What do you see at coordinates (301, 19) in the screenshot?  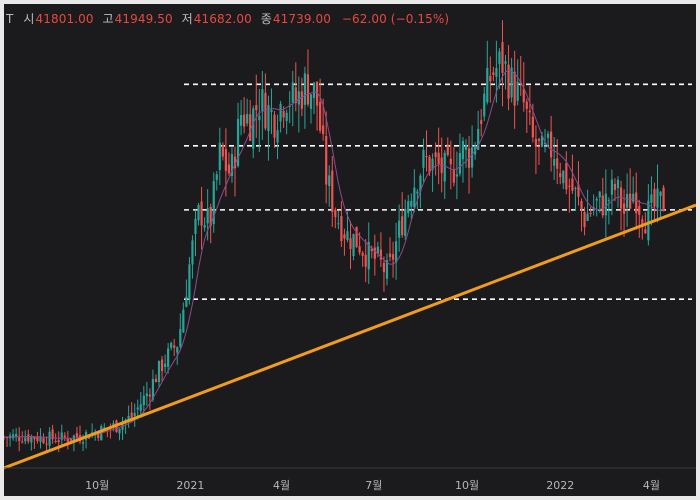 I see `close-value: 41739.00` at bounding box center [301, 19].